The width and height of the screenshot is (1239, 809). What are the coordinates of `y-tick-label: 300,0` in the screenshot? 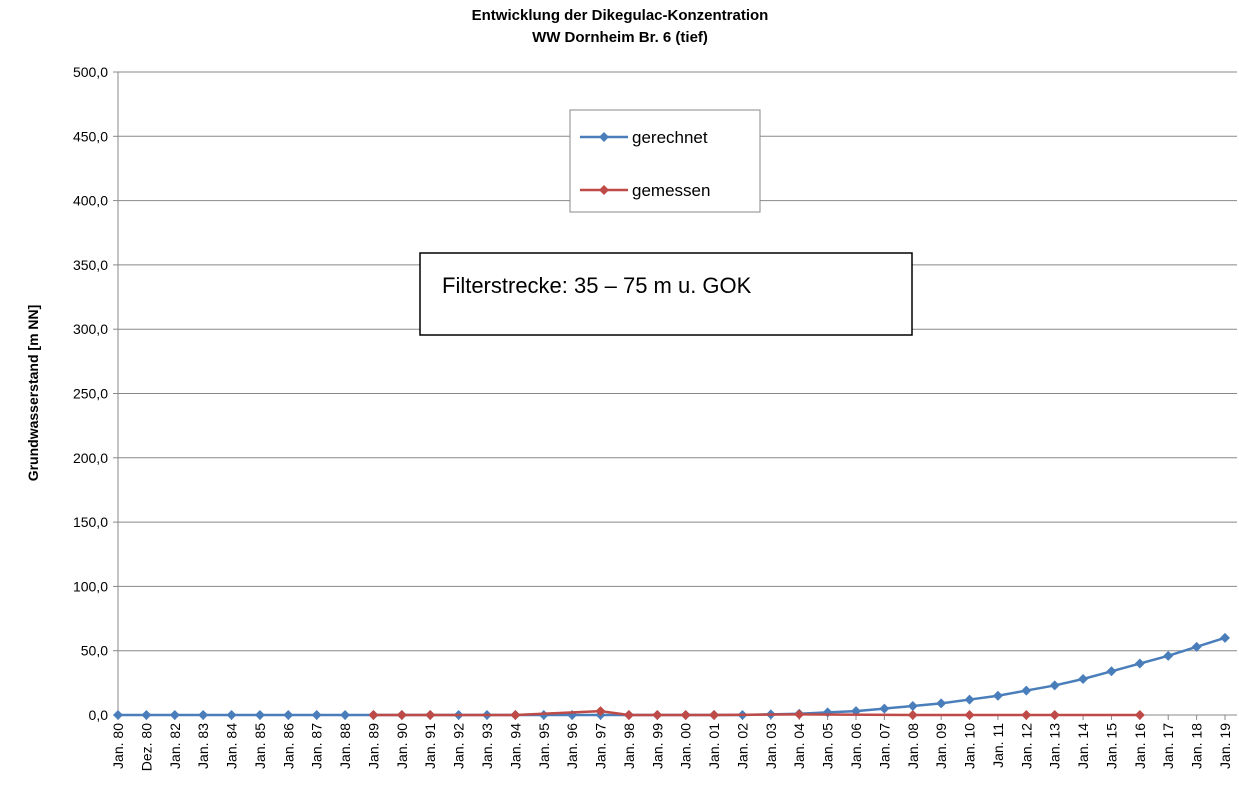 It's located at (90, 329).